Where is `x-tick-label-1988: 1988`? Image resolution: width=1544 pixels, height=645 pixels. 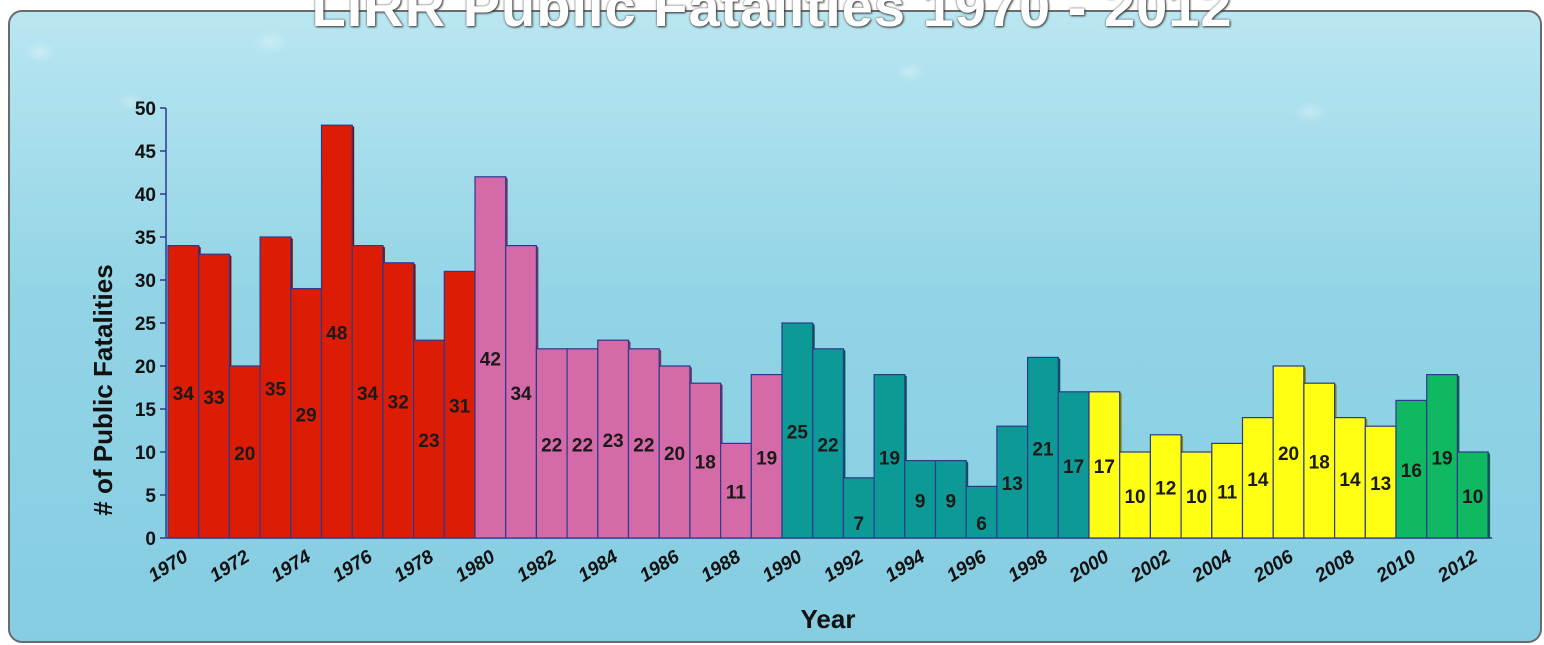 x-tick-label-1988: 1988 is located at coordinates (721, 566).